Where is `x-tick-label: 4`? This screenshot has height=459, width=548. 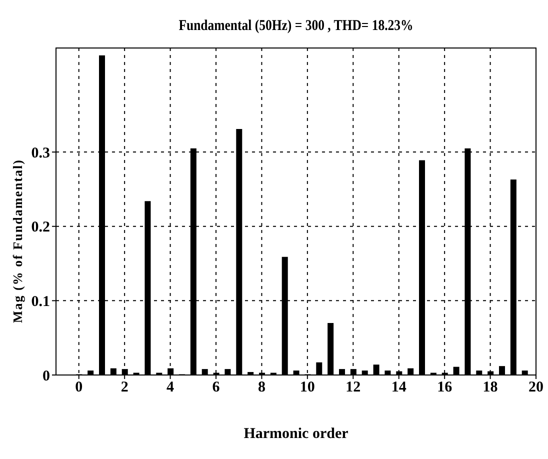
x-tick-label: 4 is located at coordinates (170, 388).